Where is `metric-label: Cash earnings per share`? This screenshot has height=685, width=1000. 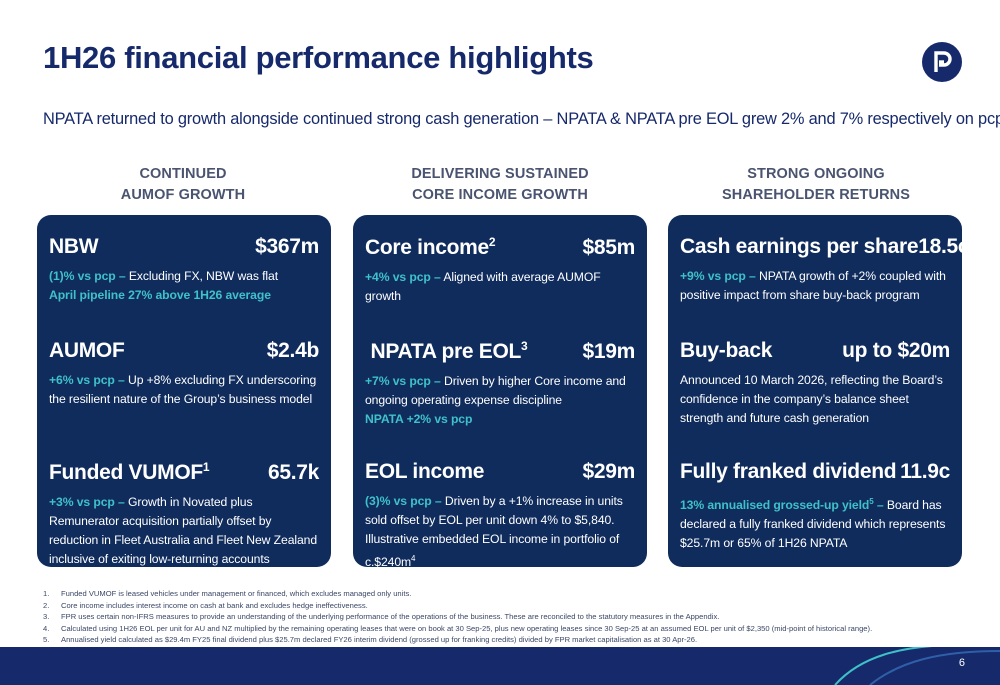
metric-label: Cash earnings per share is located at coordinates (799, 246).